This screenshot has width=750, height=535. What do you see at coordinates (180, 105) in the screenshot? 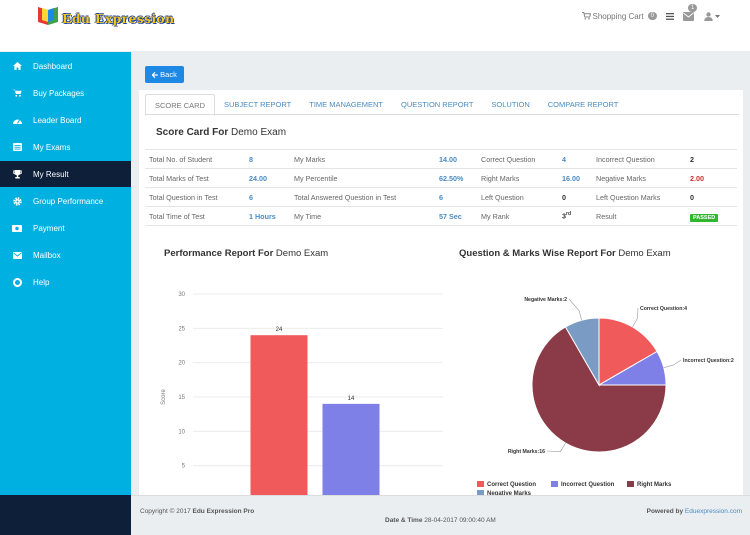
I see `tab-score-card: SCORE CARD` at bounding box center [180, 105].